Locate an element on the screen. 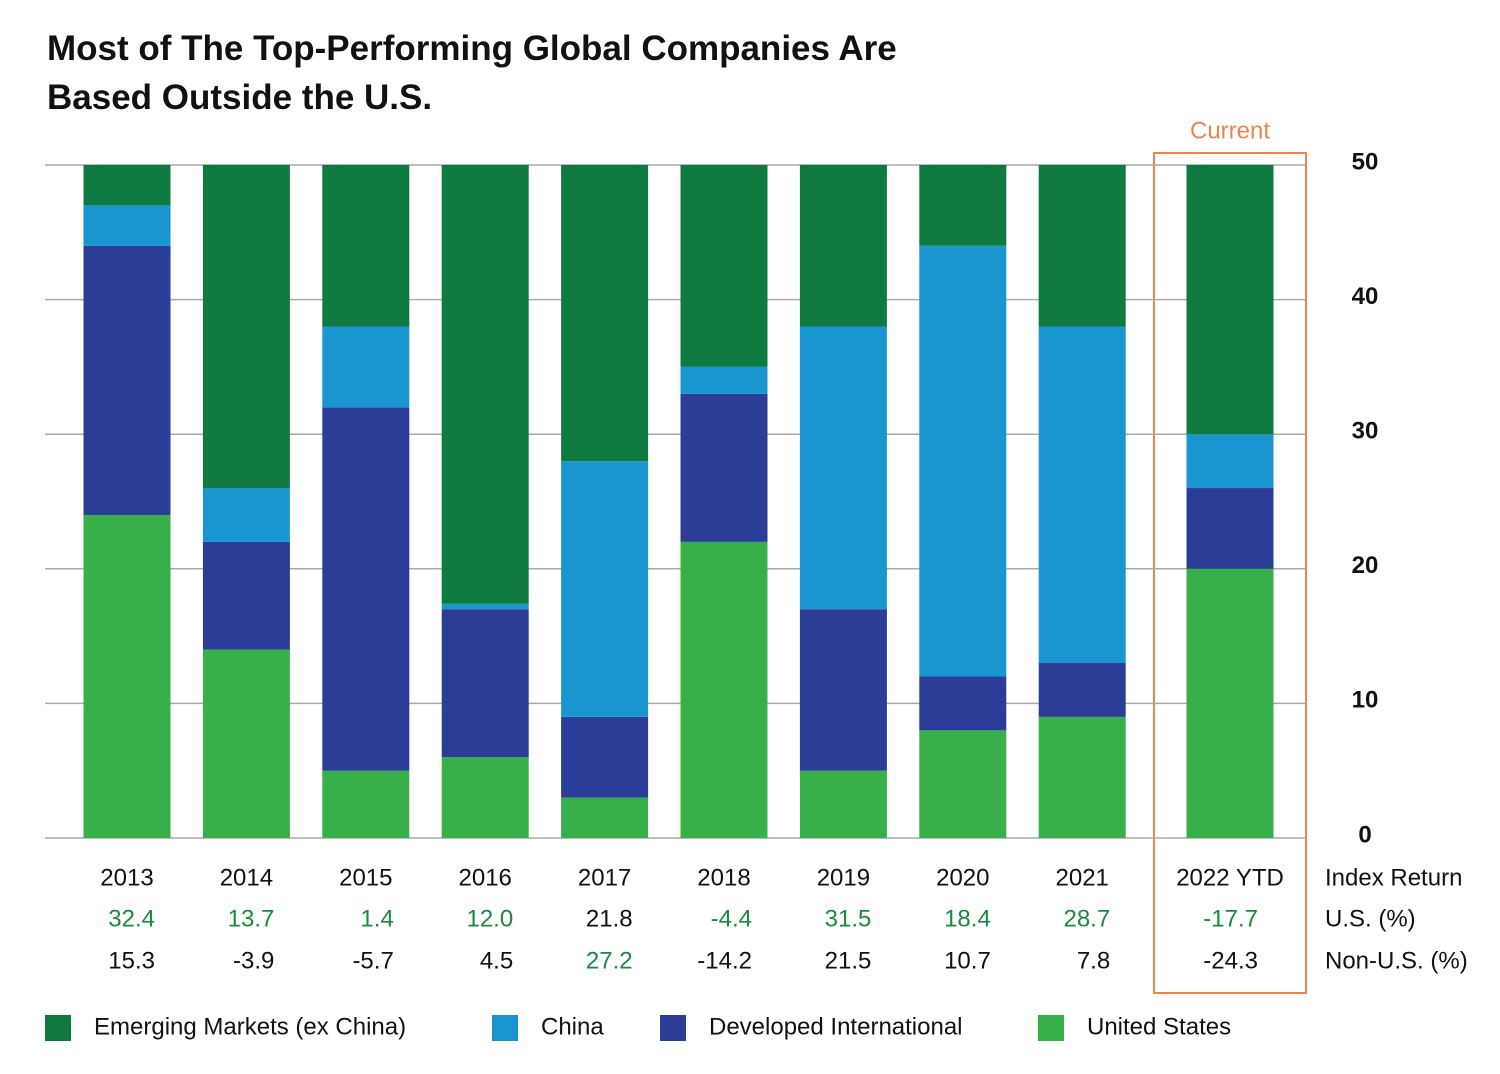 The width and height of the screenshot is (1500, 1074). return-value: -17.7 is located at coordinates (1230, 918).